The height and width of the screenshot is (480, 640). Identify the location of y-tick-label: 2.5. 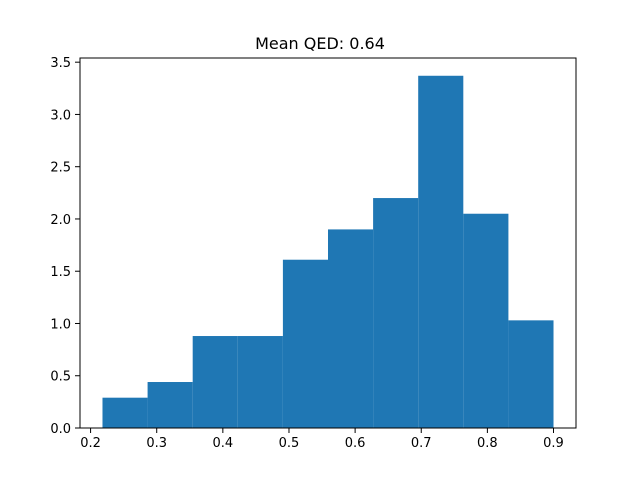
(60, 168).